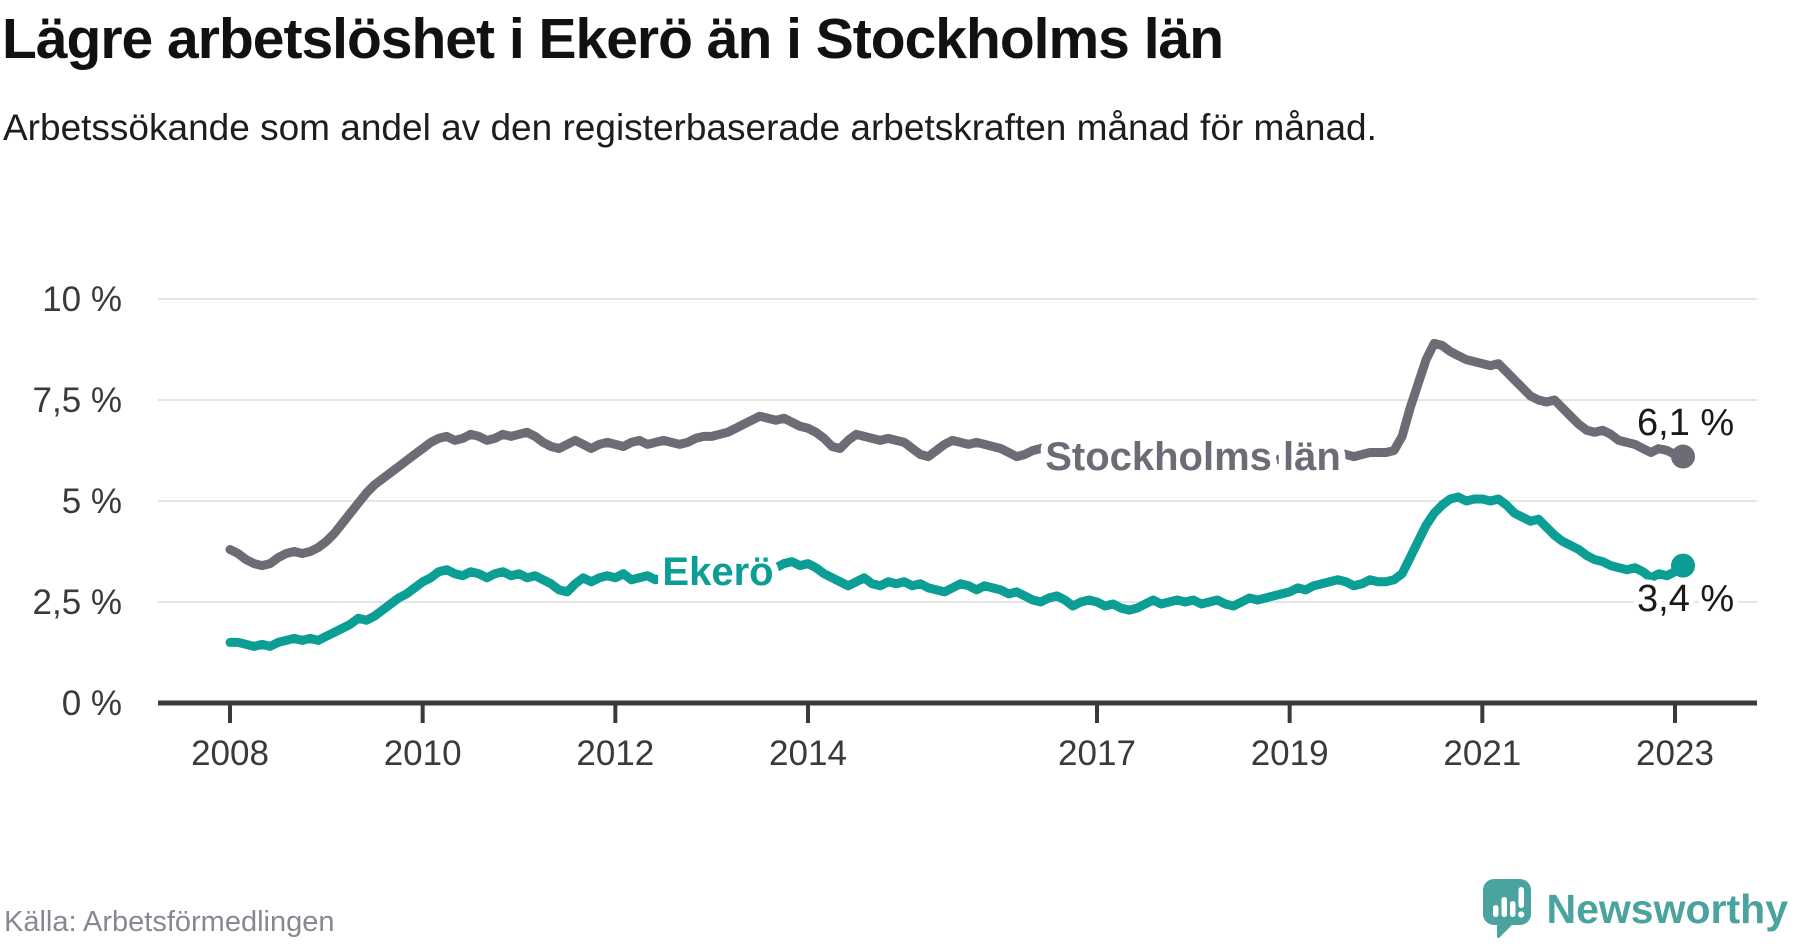  Describe the element at coordinates (1505, 930) in the screenshot. I see `logo-bubble-tail` at that location.